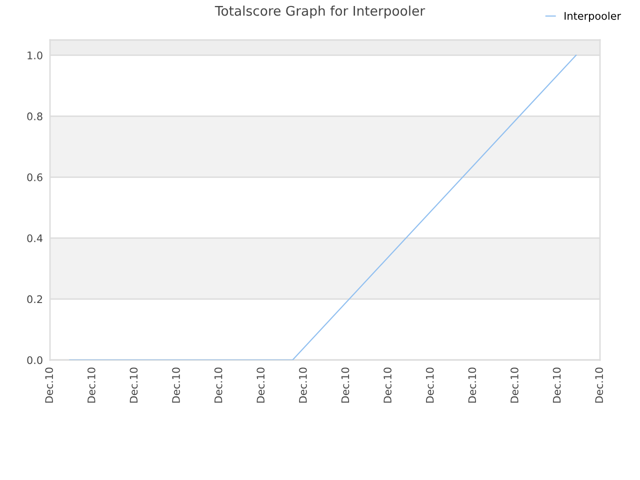  I want to click on y-tick-label: 0.4, so click(34, 238).